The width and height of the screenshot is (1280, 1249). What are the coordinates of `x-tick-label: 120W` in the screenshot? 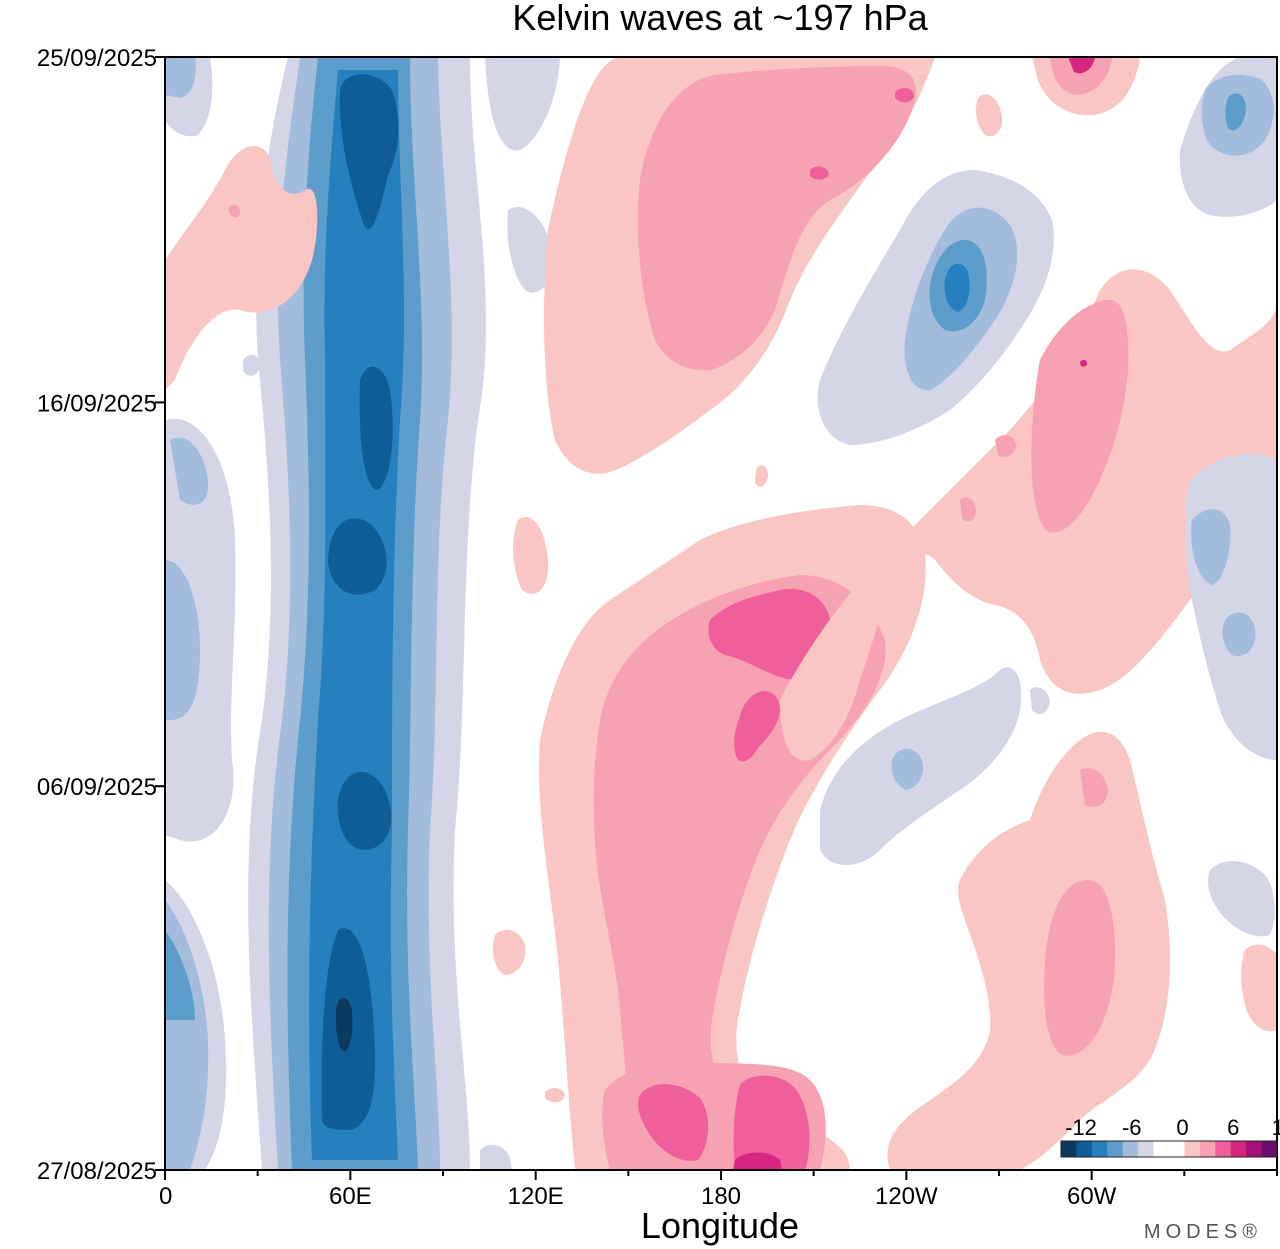 It's located at (906, 1196).